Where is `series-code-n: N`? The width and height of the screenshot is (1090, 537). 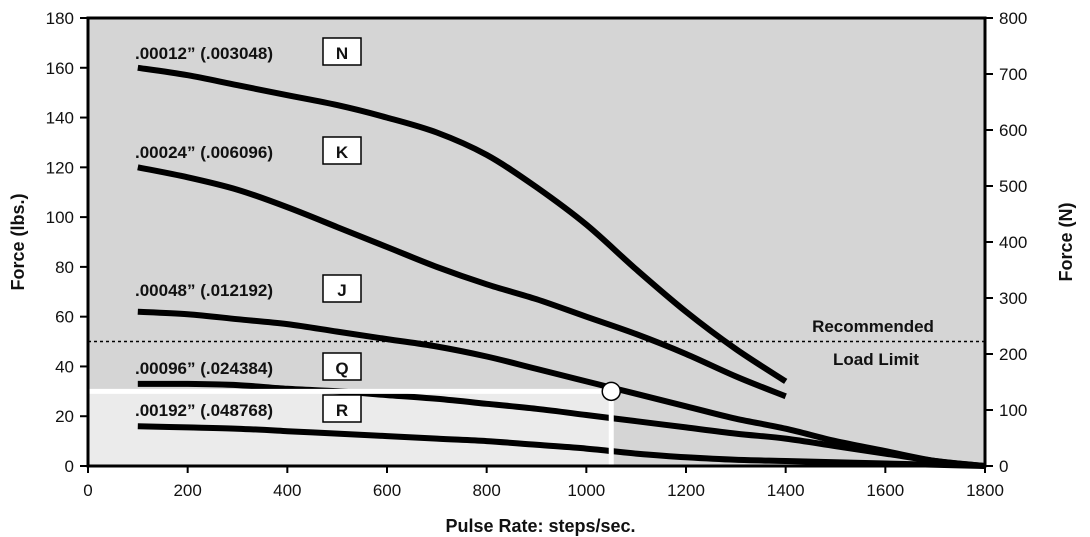 series-code-n: N is located at coordinates (342, 53).